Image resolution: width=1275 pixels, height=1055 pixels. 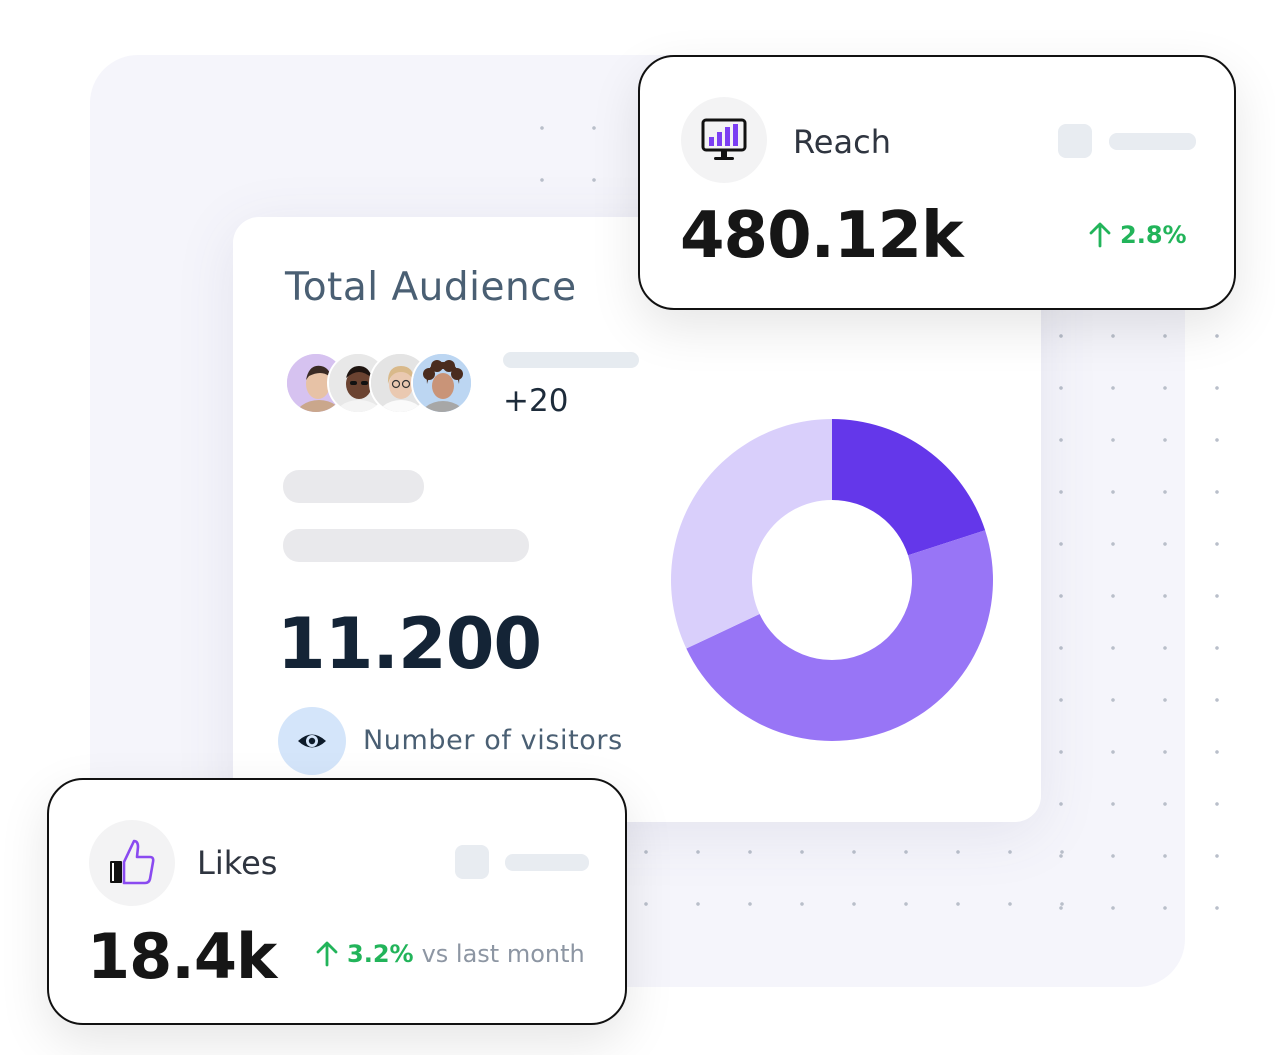 What do you see at coordinates (385, 384) in the screenshot?
I see `avatar-group` at bounding box center [385, 384].